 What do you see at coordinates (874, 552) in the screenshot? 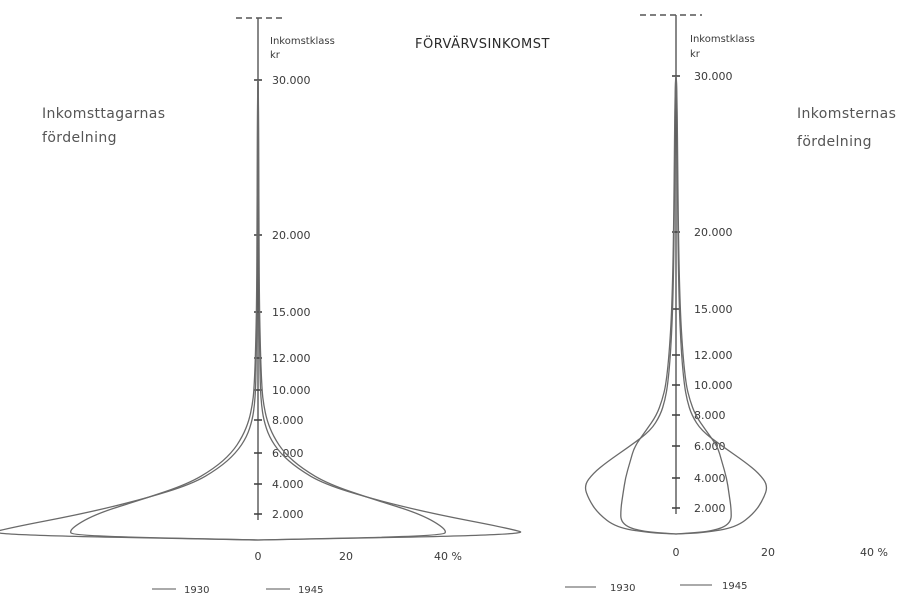
I see `right-xtick-label-2: 40 %` at bounding box center [874, 552].